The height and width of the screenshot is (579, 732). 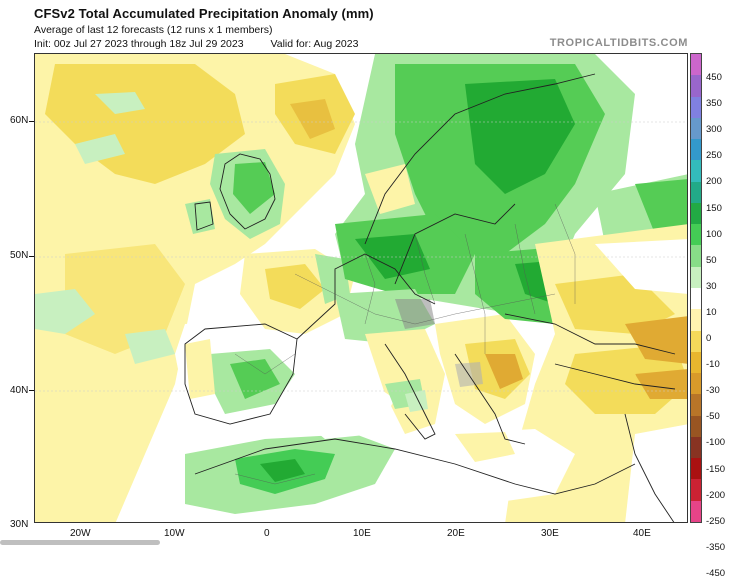 What do you see at coordinates (713, 365) in the screenshot?
I see `colorbar-label: -10` at bounding box center [713, 365].